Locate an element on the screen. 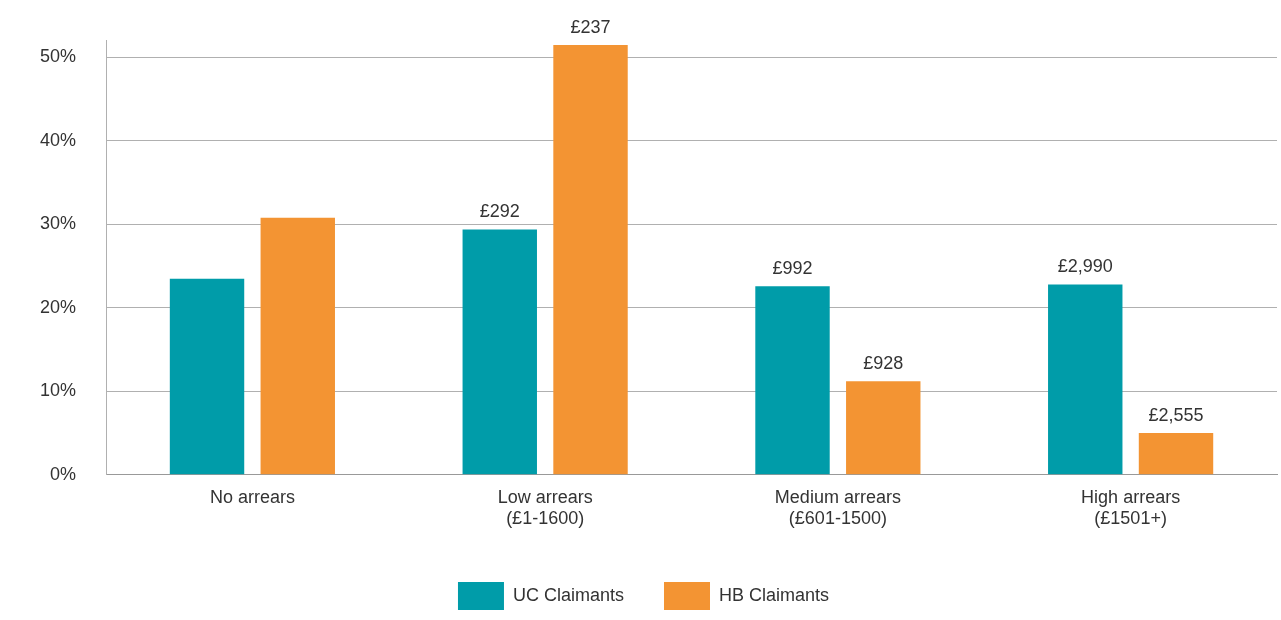  y-tick-label: 0% is located at coordinates (63, 473).